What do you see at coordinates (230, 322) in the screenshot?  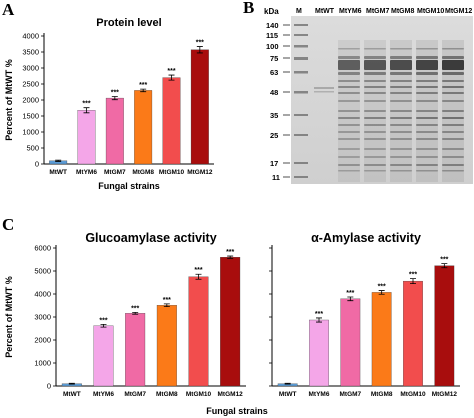 I see `glucoamylase-bar-mtgm12` at bounding box center [230, 322].